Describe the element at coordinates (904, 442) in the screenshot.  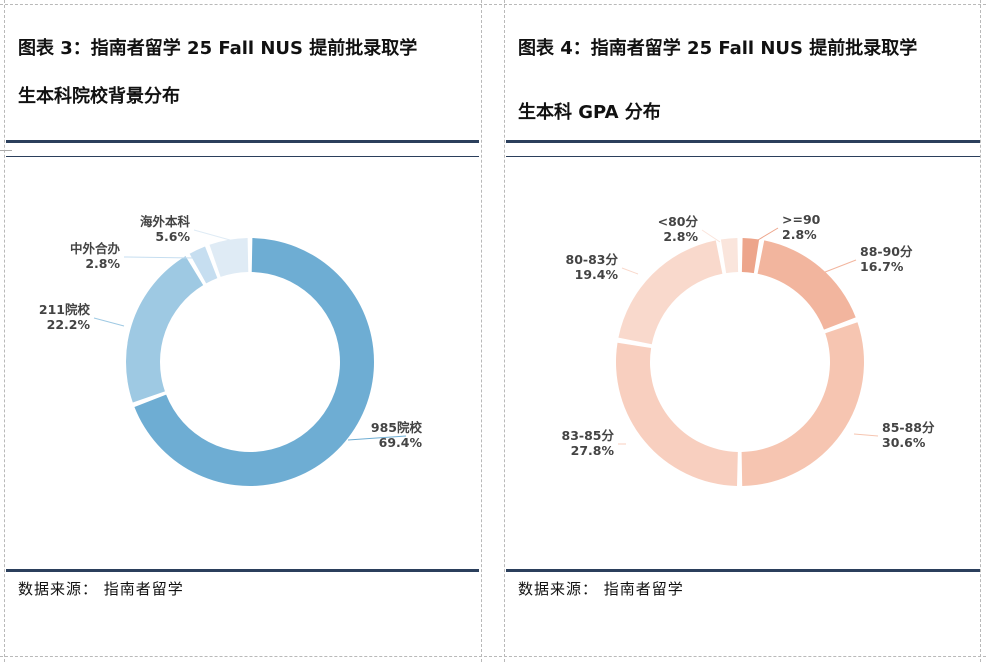
I see `slice-value-label: 30.6%` at that location.